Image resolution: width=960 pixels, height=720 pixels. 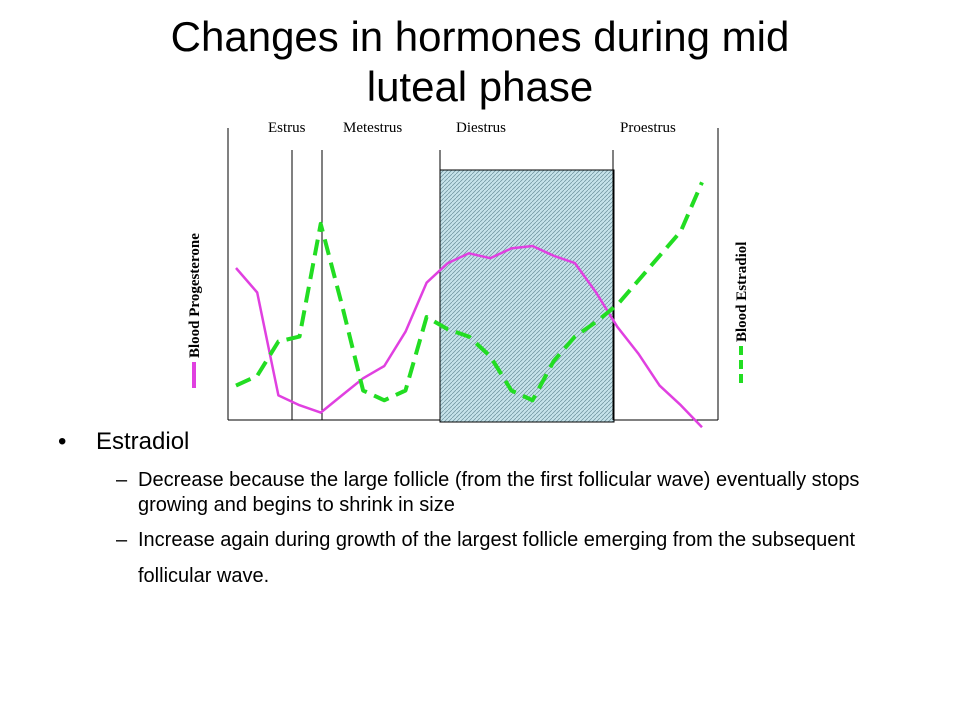 What do you see at coordinates (480, 86) in the screenshot?
I see `slide-title-line-2: luteal phase` at bounding box center [480, 86].